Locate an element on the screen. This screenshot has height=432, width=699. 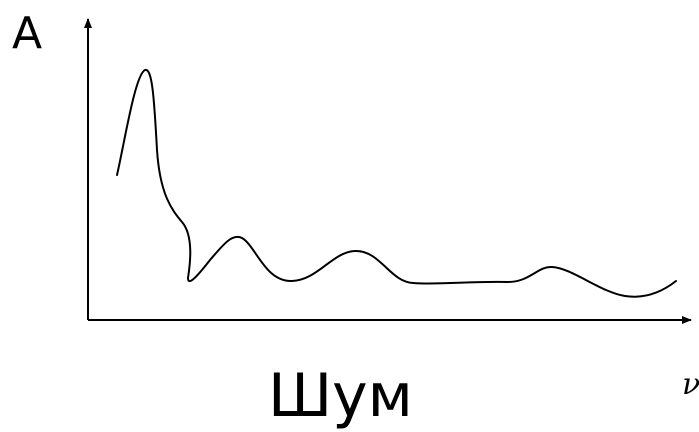
x-axis-label: ν is located at coordinates (690, 384).